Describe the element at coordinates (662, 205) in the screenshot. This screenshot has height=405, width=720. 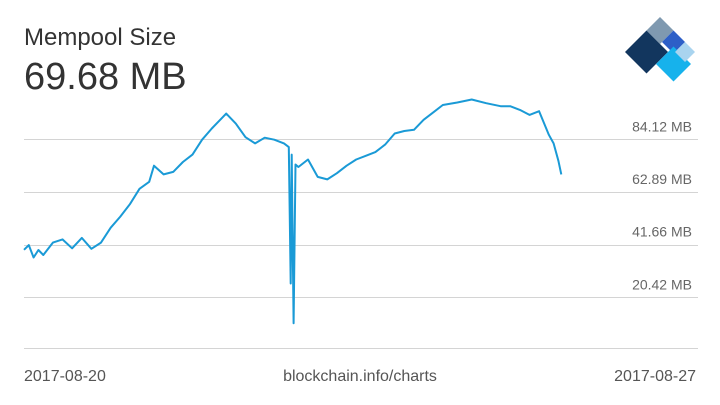
I see `y-tick-labels: 20.42 MB 41.66 MB 62.89 MB 84.12 MB` at that location.